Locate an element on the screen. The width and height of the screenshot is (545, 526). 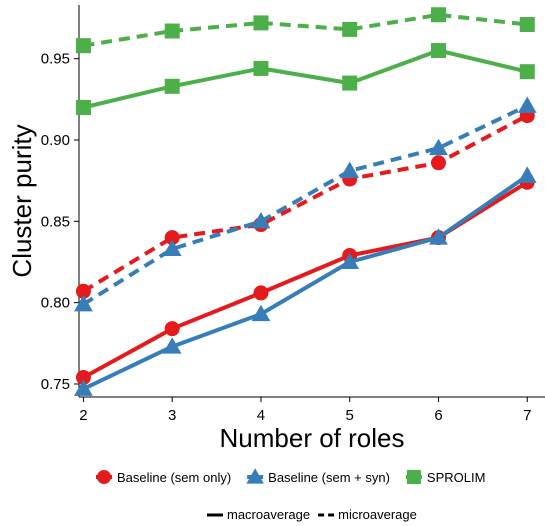
legend-label: Baseline (sem + syn) is located at coordinates (329, 477).